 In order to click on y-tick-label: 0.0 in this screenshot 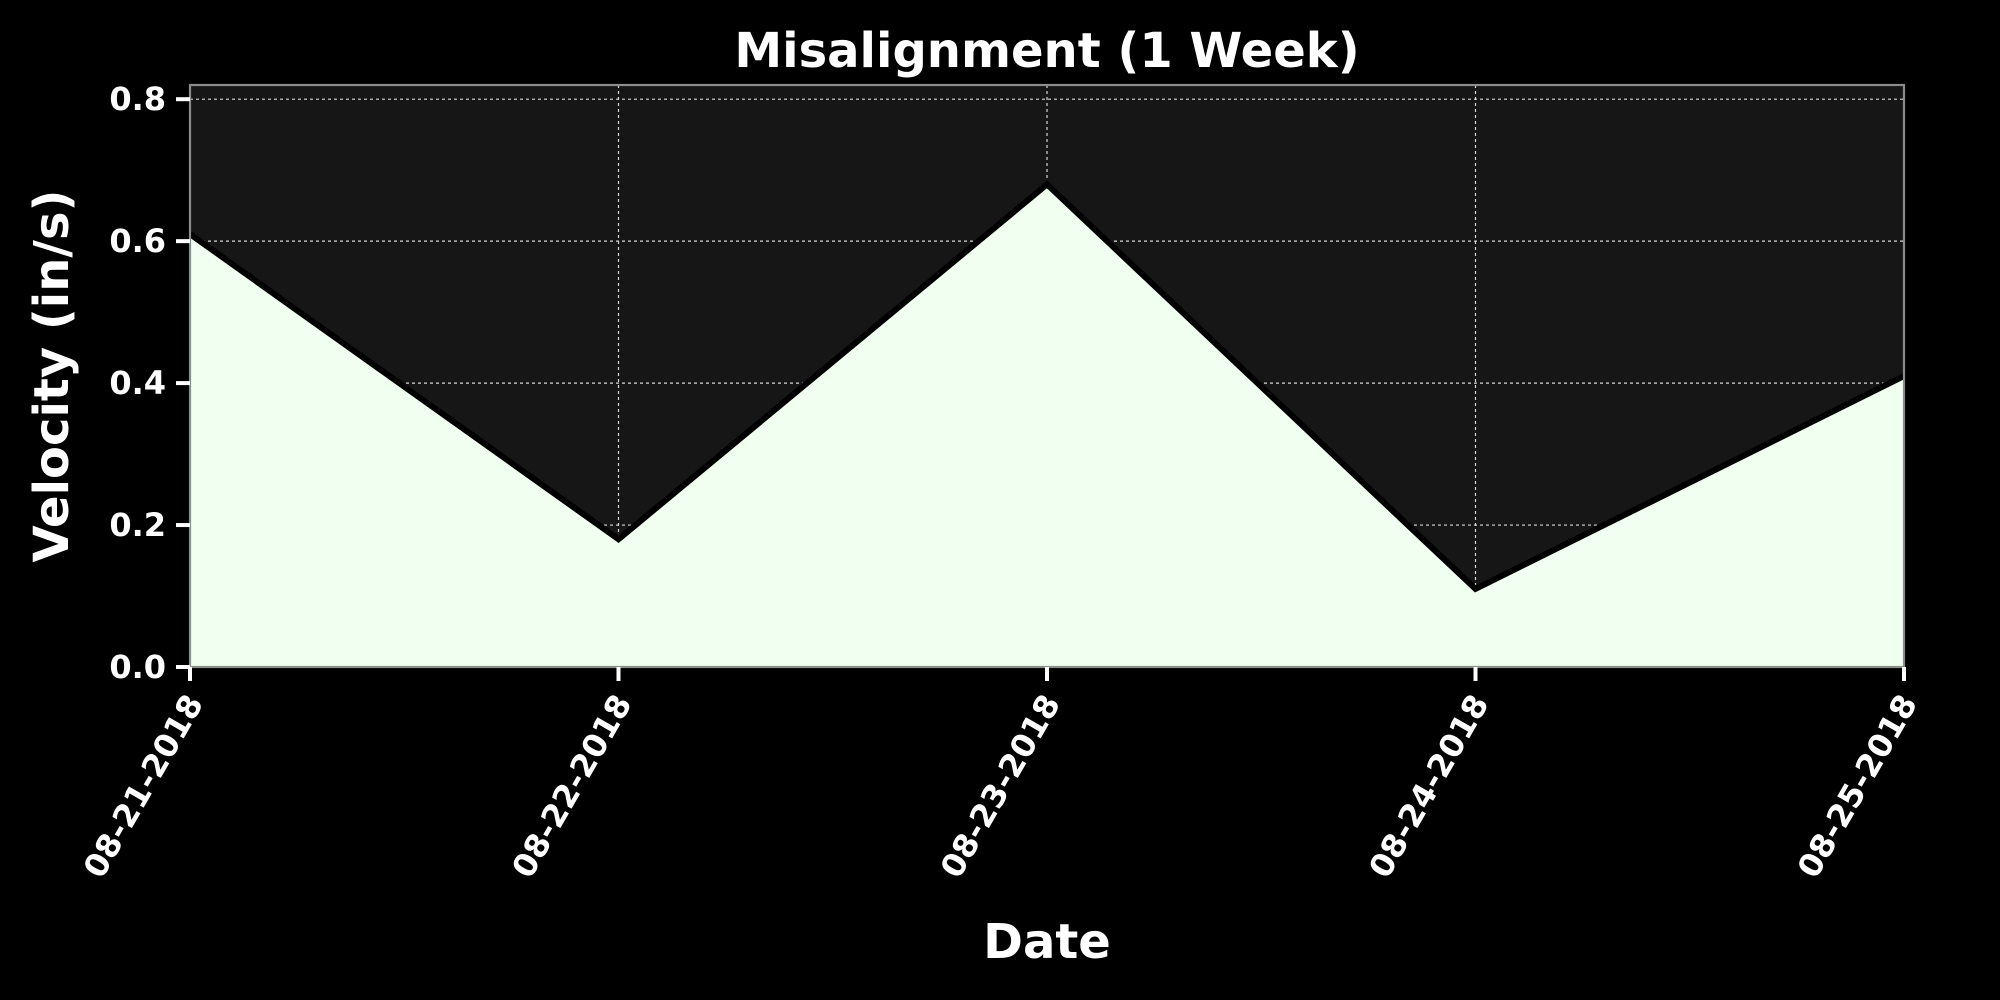, I will do `click(137, 667)`.